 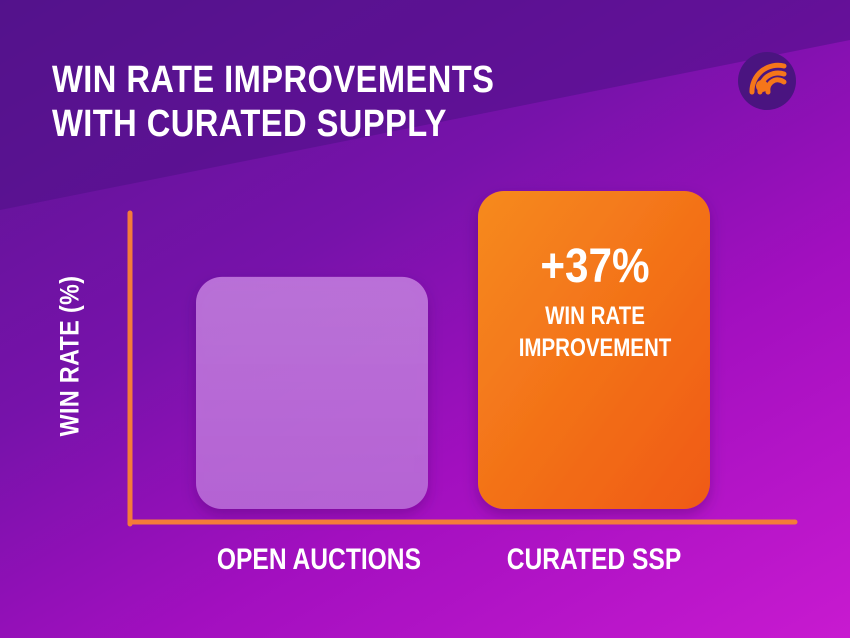 I want to click on improvement-description-line-1: WIN RATE, so click(x=595, y=316).